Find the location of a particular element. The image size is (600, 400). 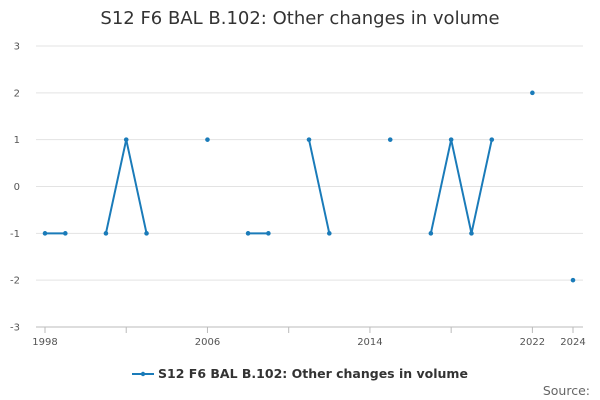

x-tick-label: 1998 is located at coordinates (44, 342).